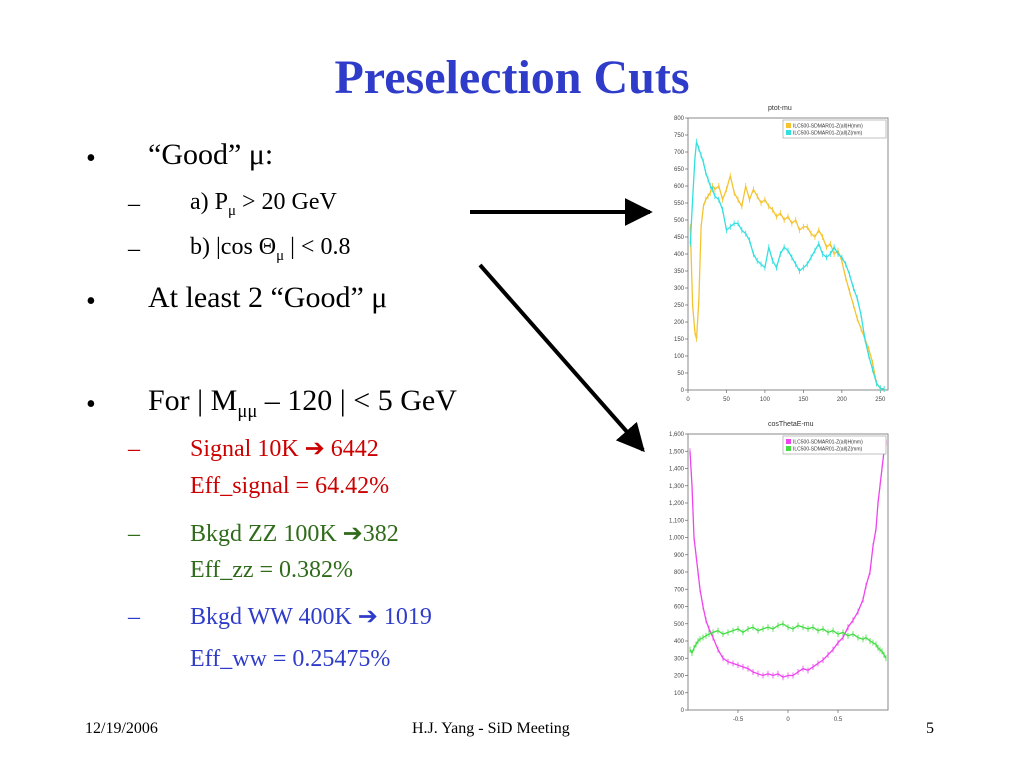 Image resolution: width=1024 pixels, height=768 pixels. What do you see at coordinates (680, 374) in the screenshot?
I see `y-tick-label: 50` at bounding box center [680, 374].